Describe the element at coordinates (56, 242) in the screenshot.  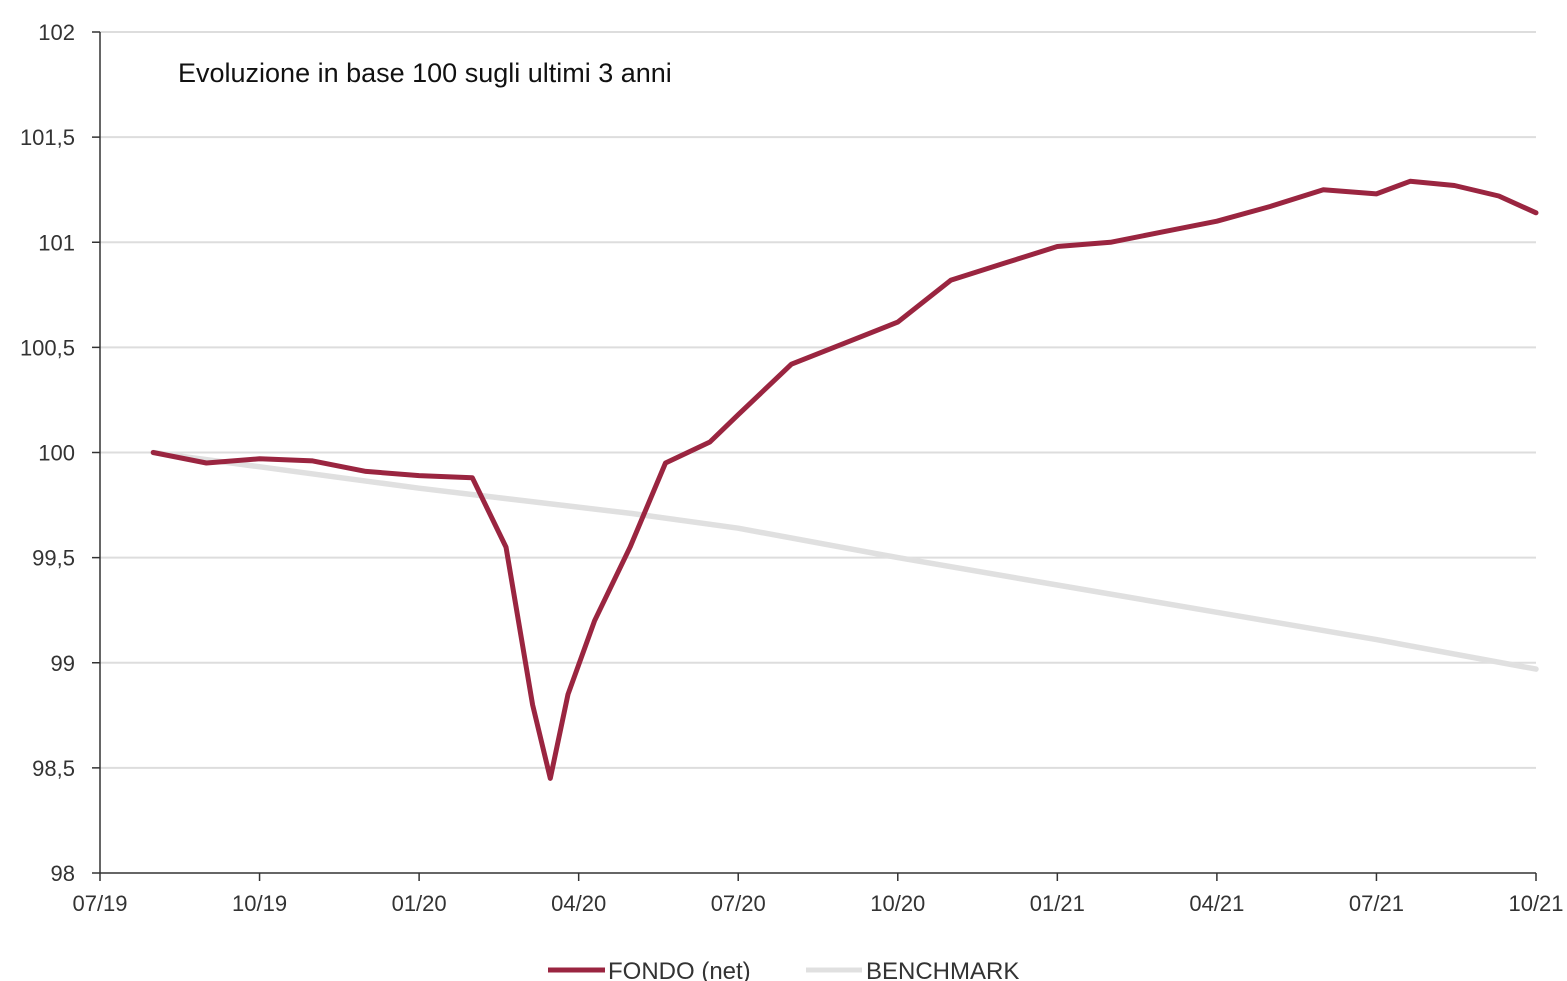
I see `y-tick-label: 101` at that location.